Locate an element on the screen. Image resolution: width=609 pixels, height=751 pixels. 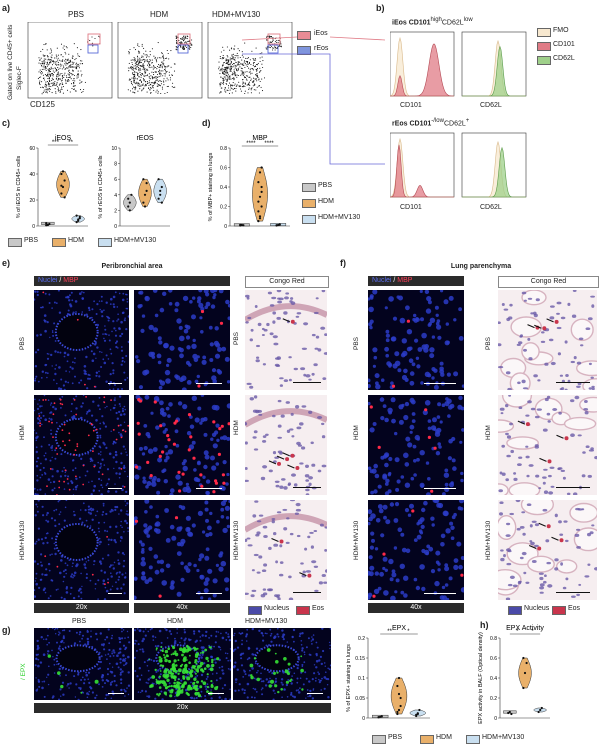
a-yaxis-gate: Gated on live CD45+ cells is located at coordinates (10, 62).